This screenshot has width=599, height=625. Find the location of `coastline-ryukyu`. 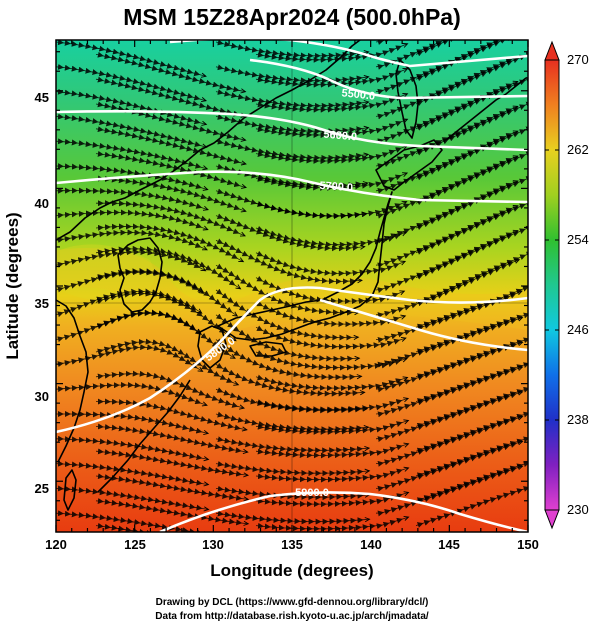

coastline-ryukyu is located at coordinates (144, 436).